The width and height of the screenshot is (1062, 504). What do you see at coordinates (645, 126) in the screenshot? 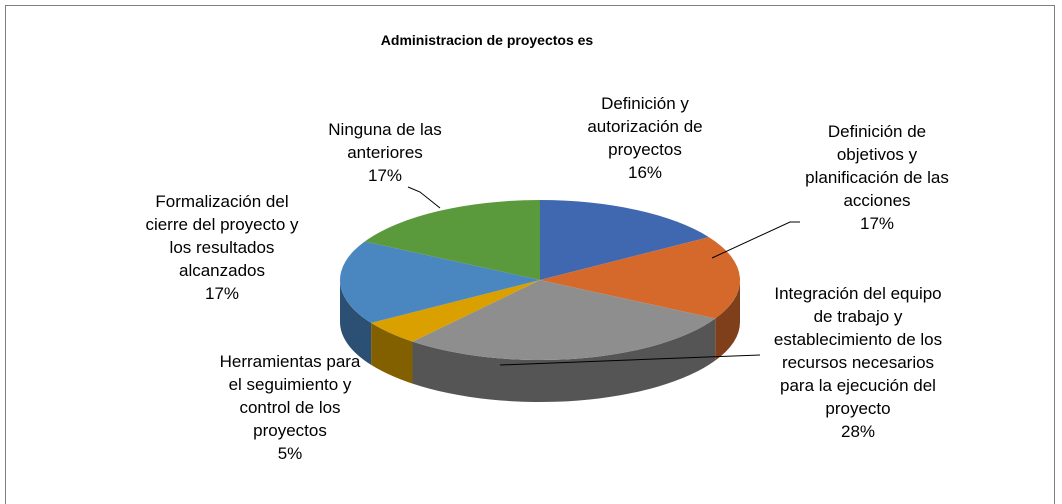
I see `category-label: Definición y autorización de proyectos` at bounding box center [645, 126].